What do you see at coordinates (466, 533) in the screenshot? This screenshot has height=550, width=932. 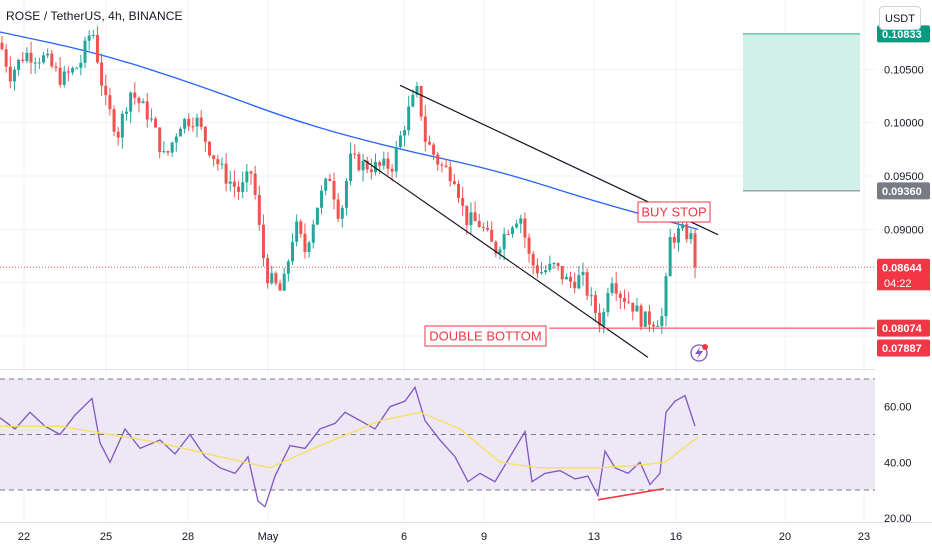 I see `time-axis: 22 25 28 May 6 9 13 16 20 23` at bounding box center [466, 533].